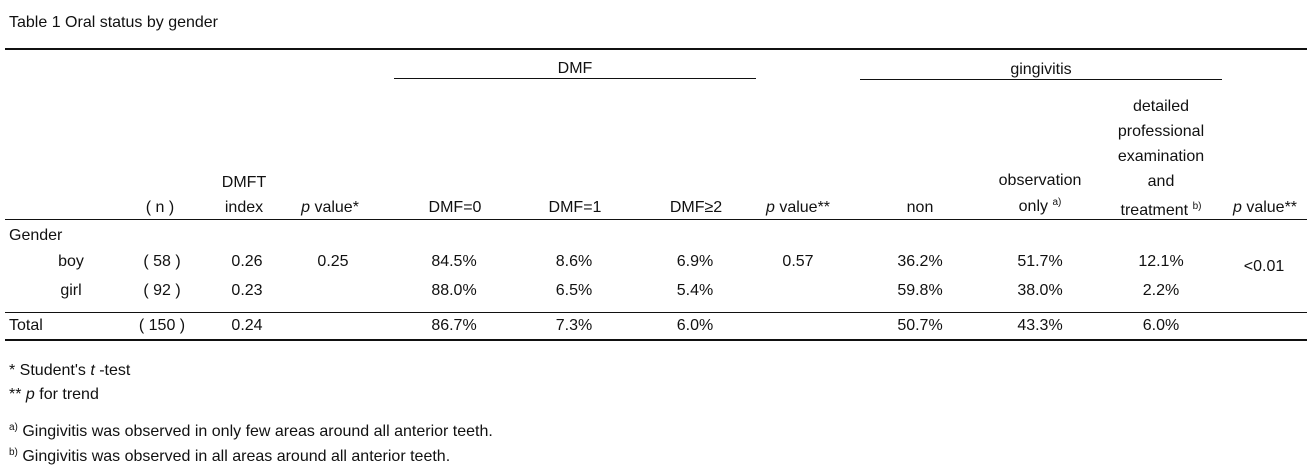 The width and height of the screenshot is (1315, 469). Describe the element at coordinates (454, 290) in the screenshot. I see `cell-dmf0: 88.0%` at that location.